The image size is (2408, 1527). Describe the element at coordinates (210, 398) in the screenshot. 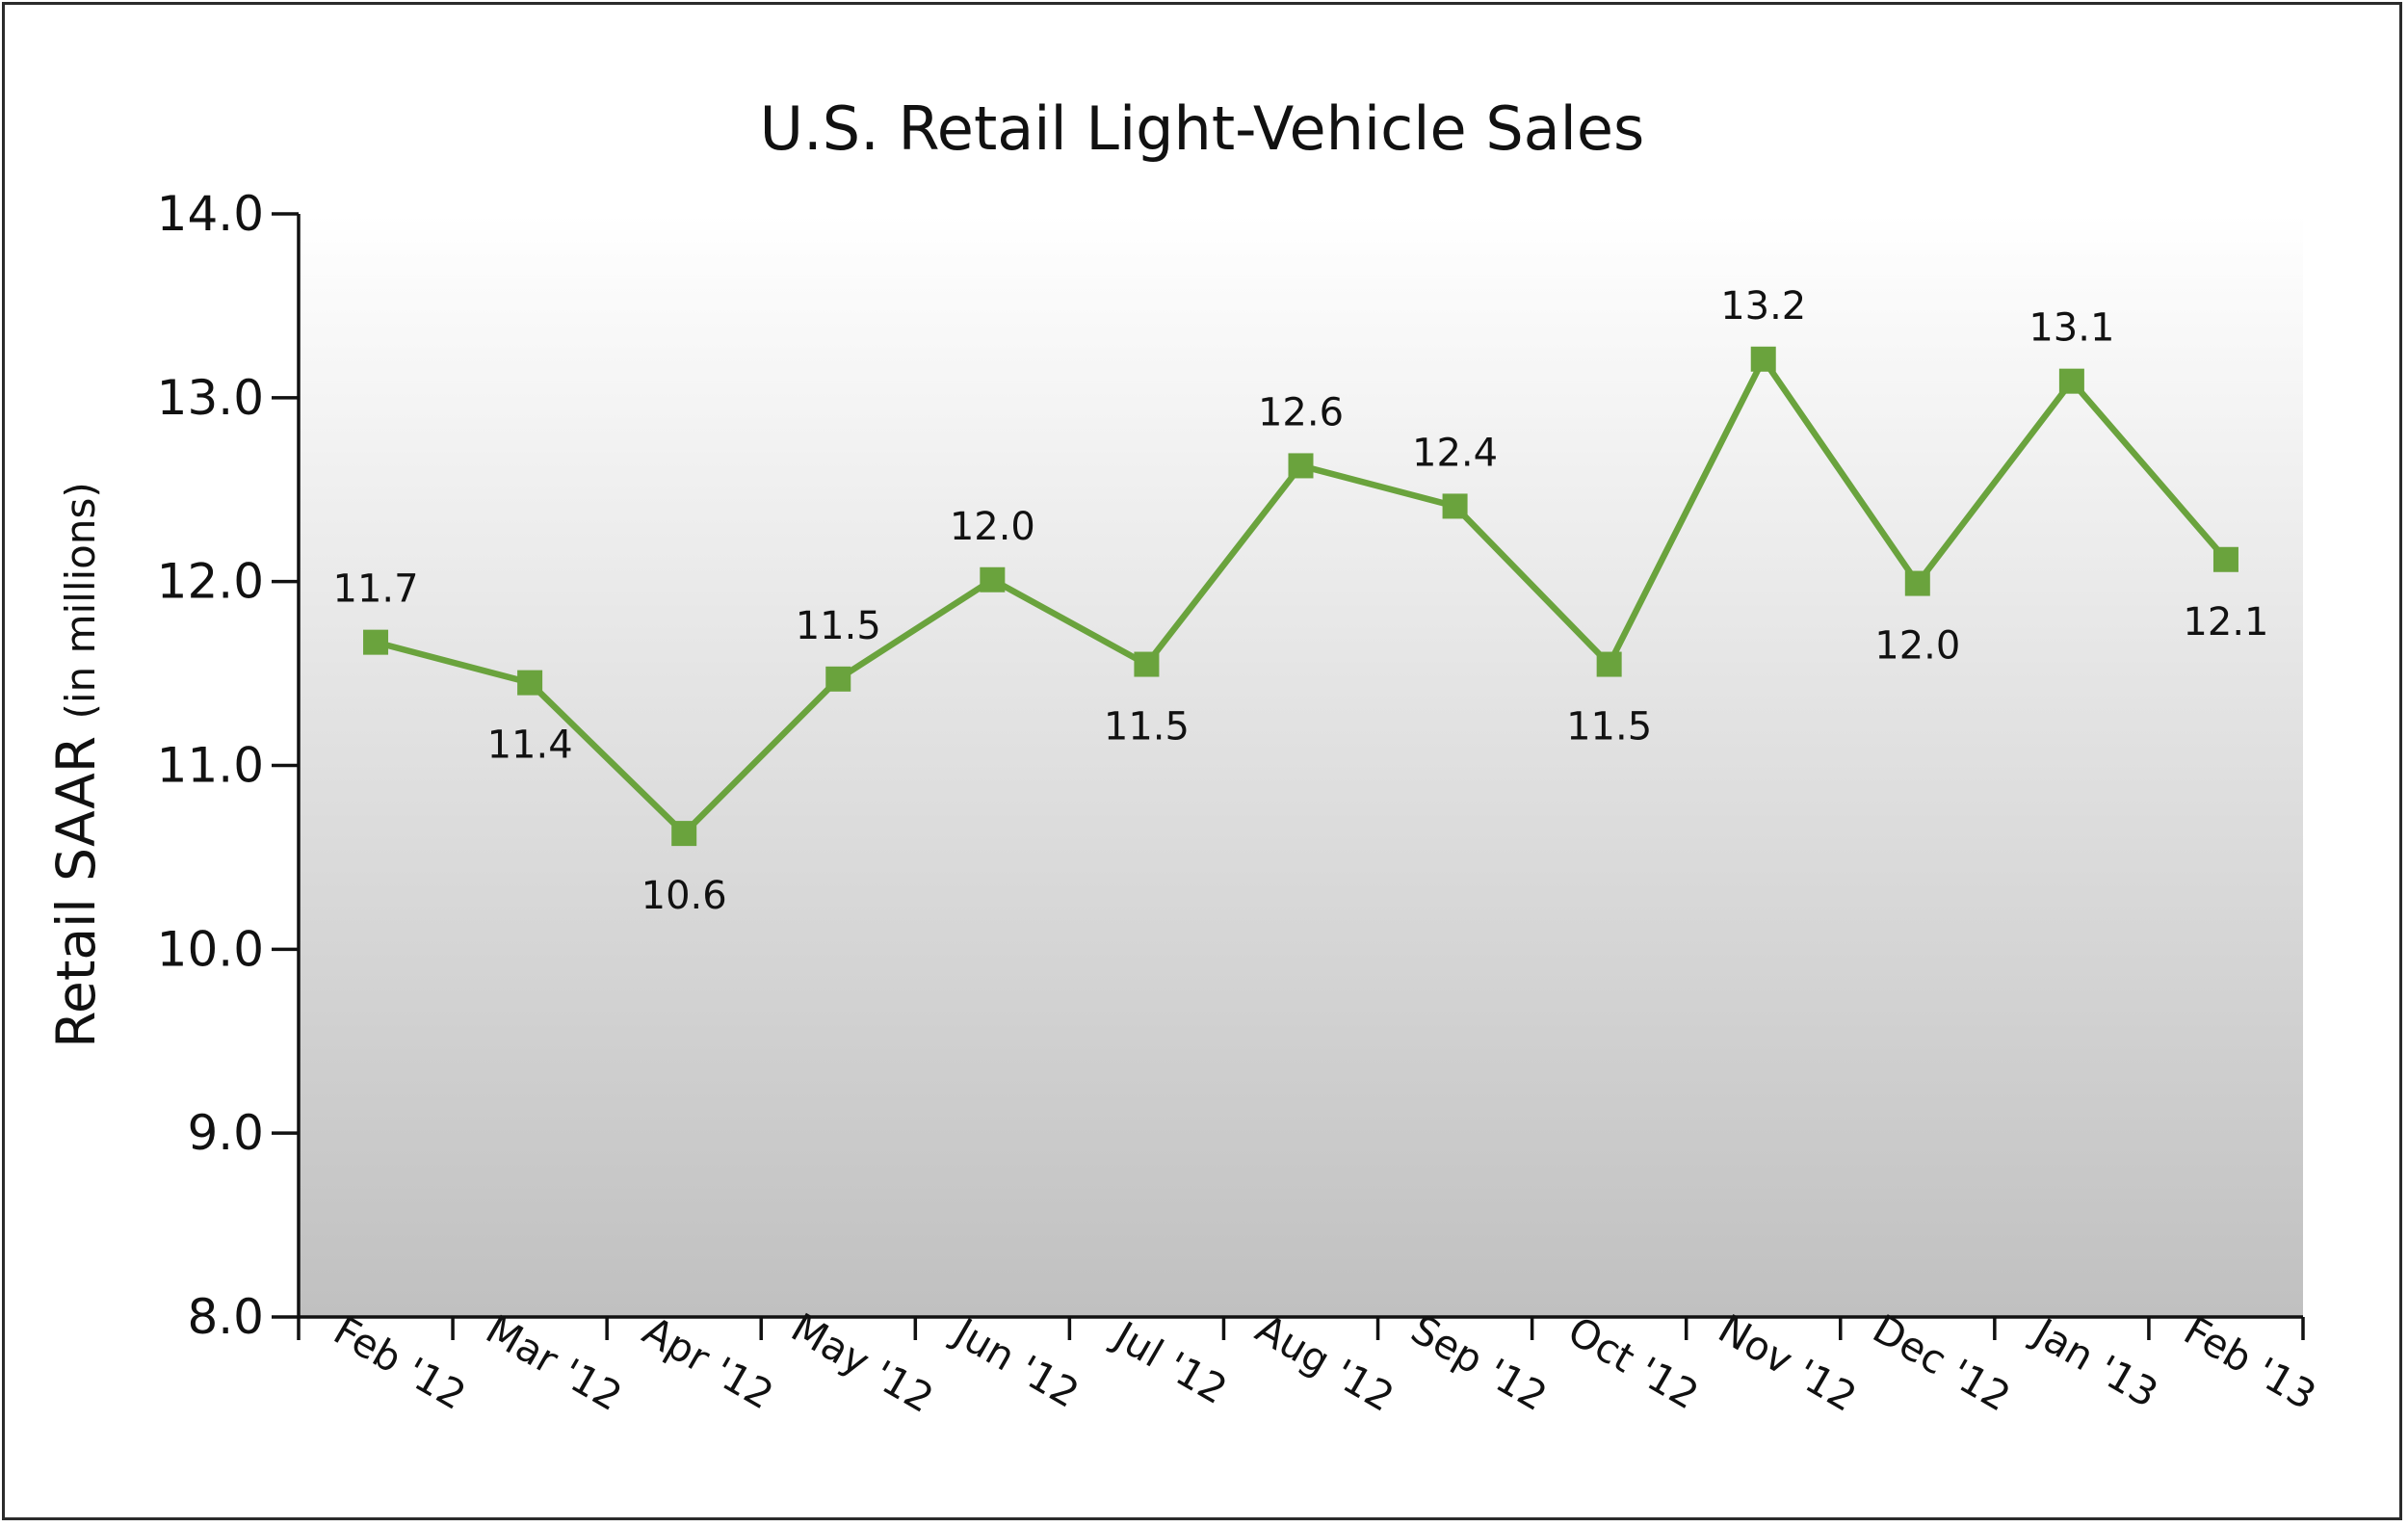

I see `y-tick-label: 13.0` at that location.